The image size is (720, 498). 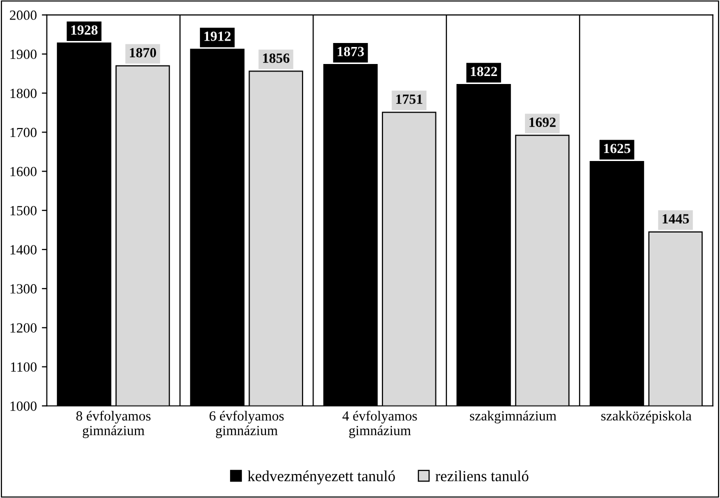 I want to click on y-tick-label: 1800, so click(x=23, y=93).